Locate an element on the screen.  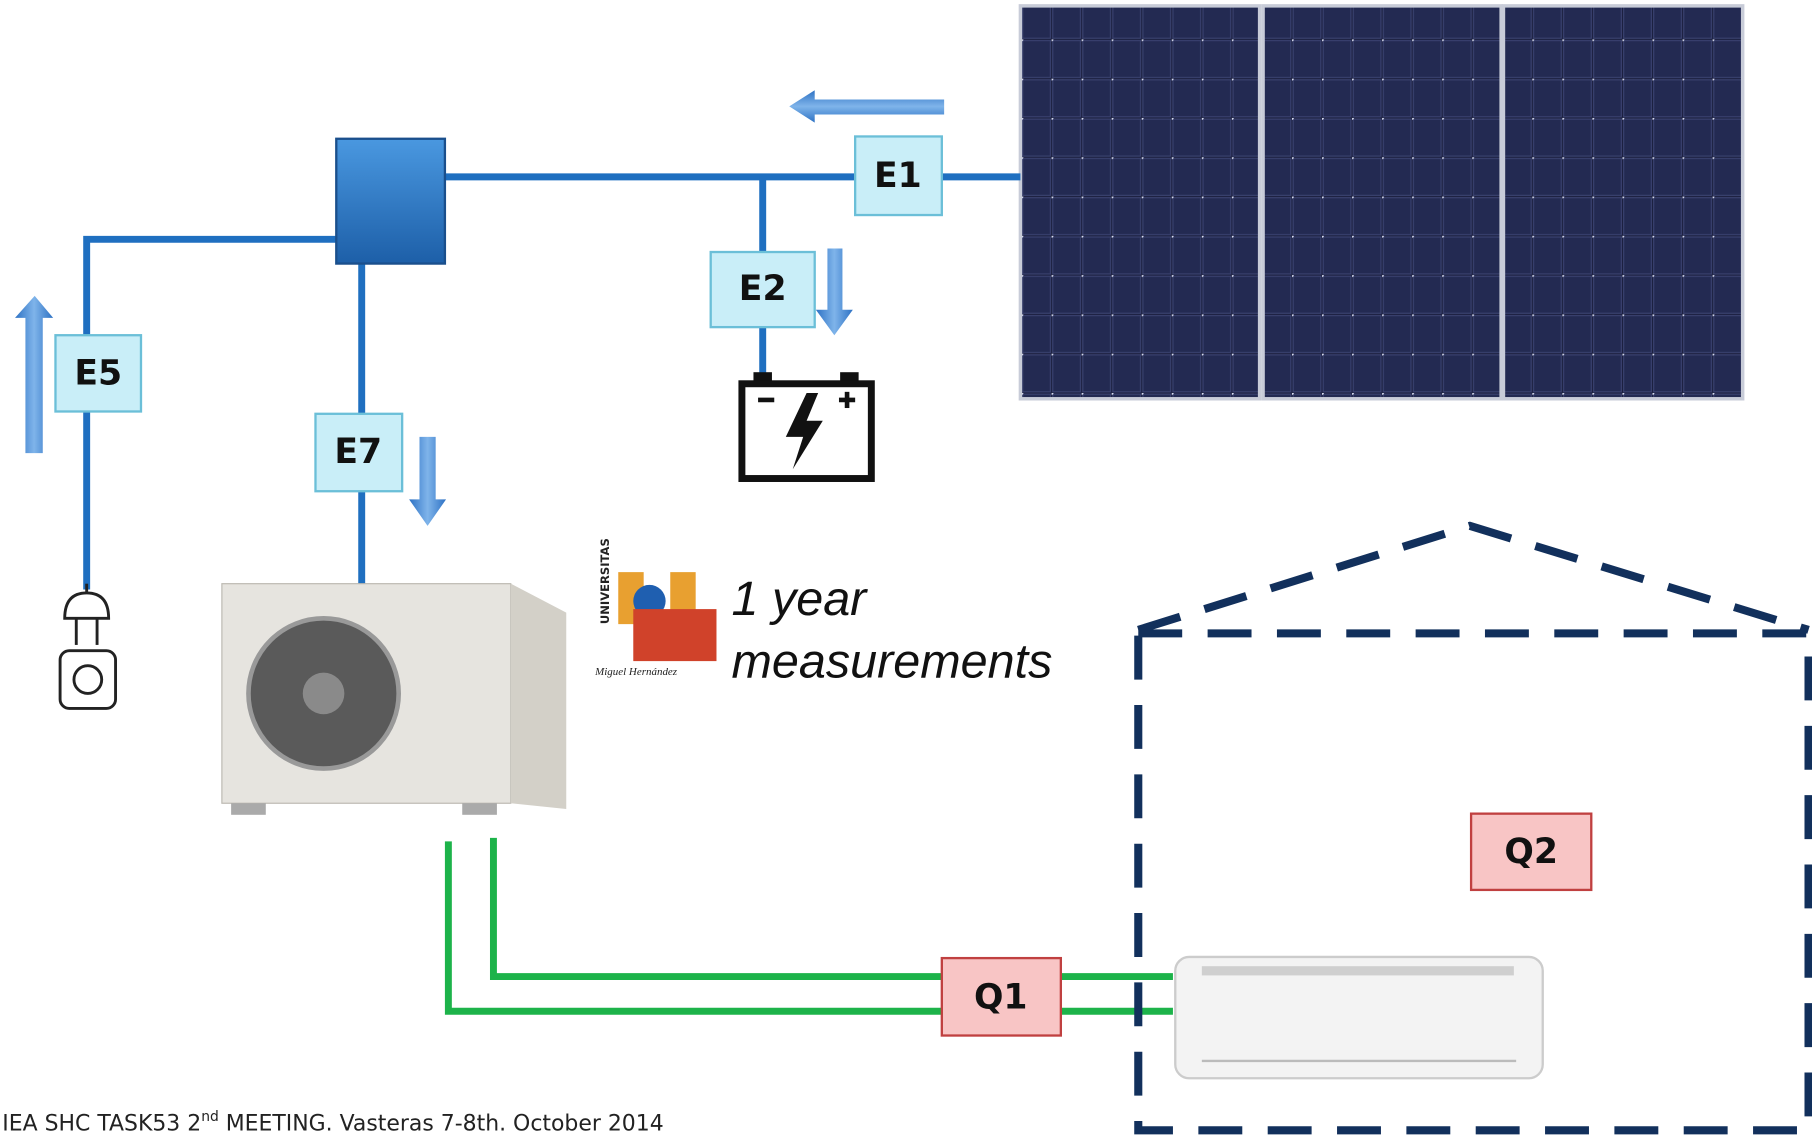
label: E5 is located at coordinates (98, 374).